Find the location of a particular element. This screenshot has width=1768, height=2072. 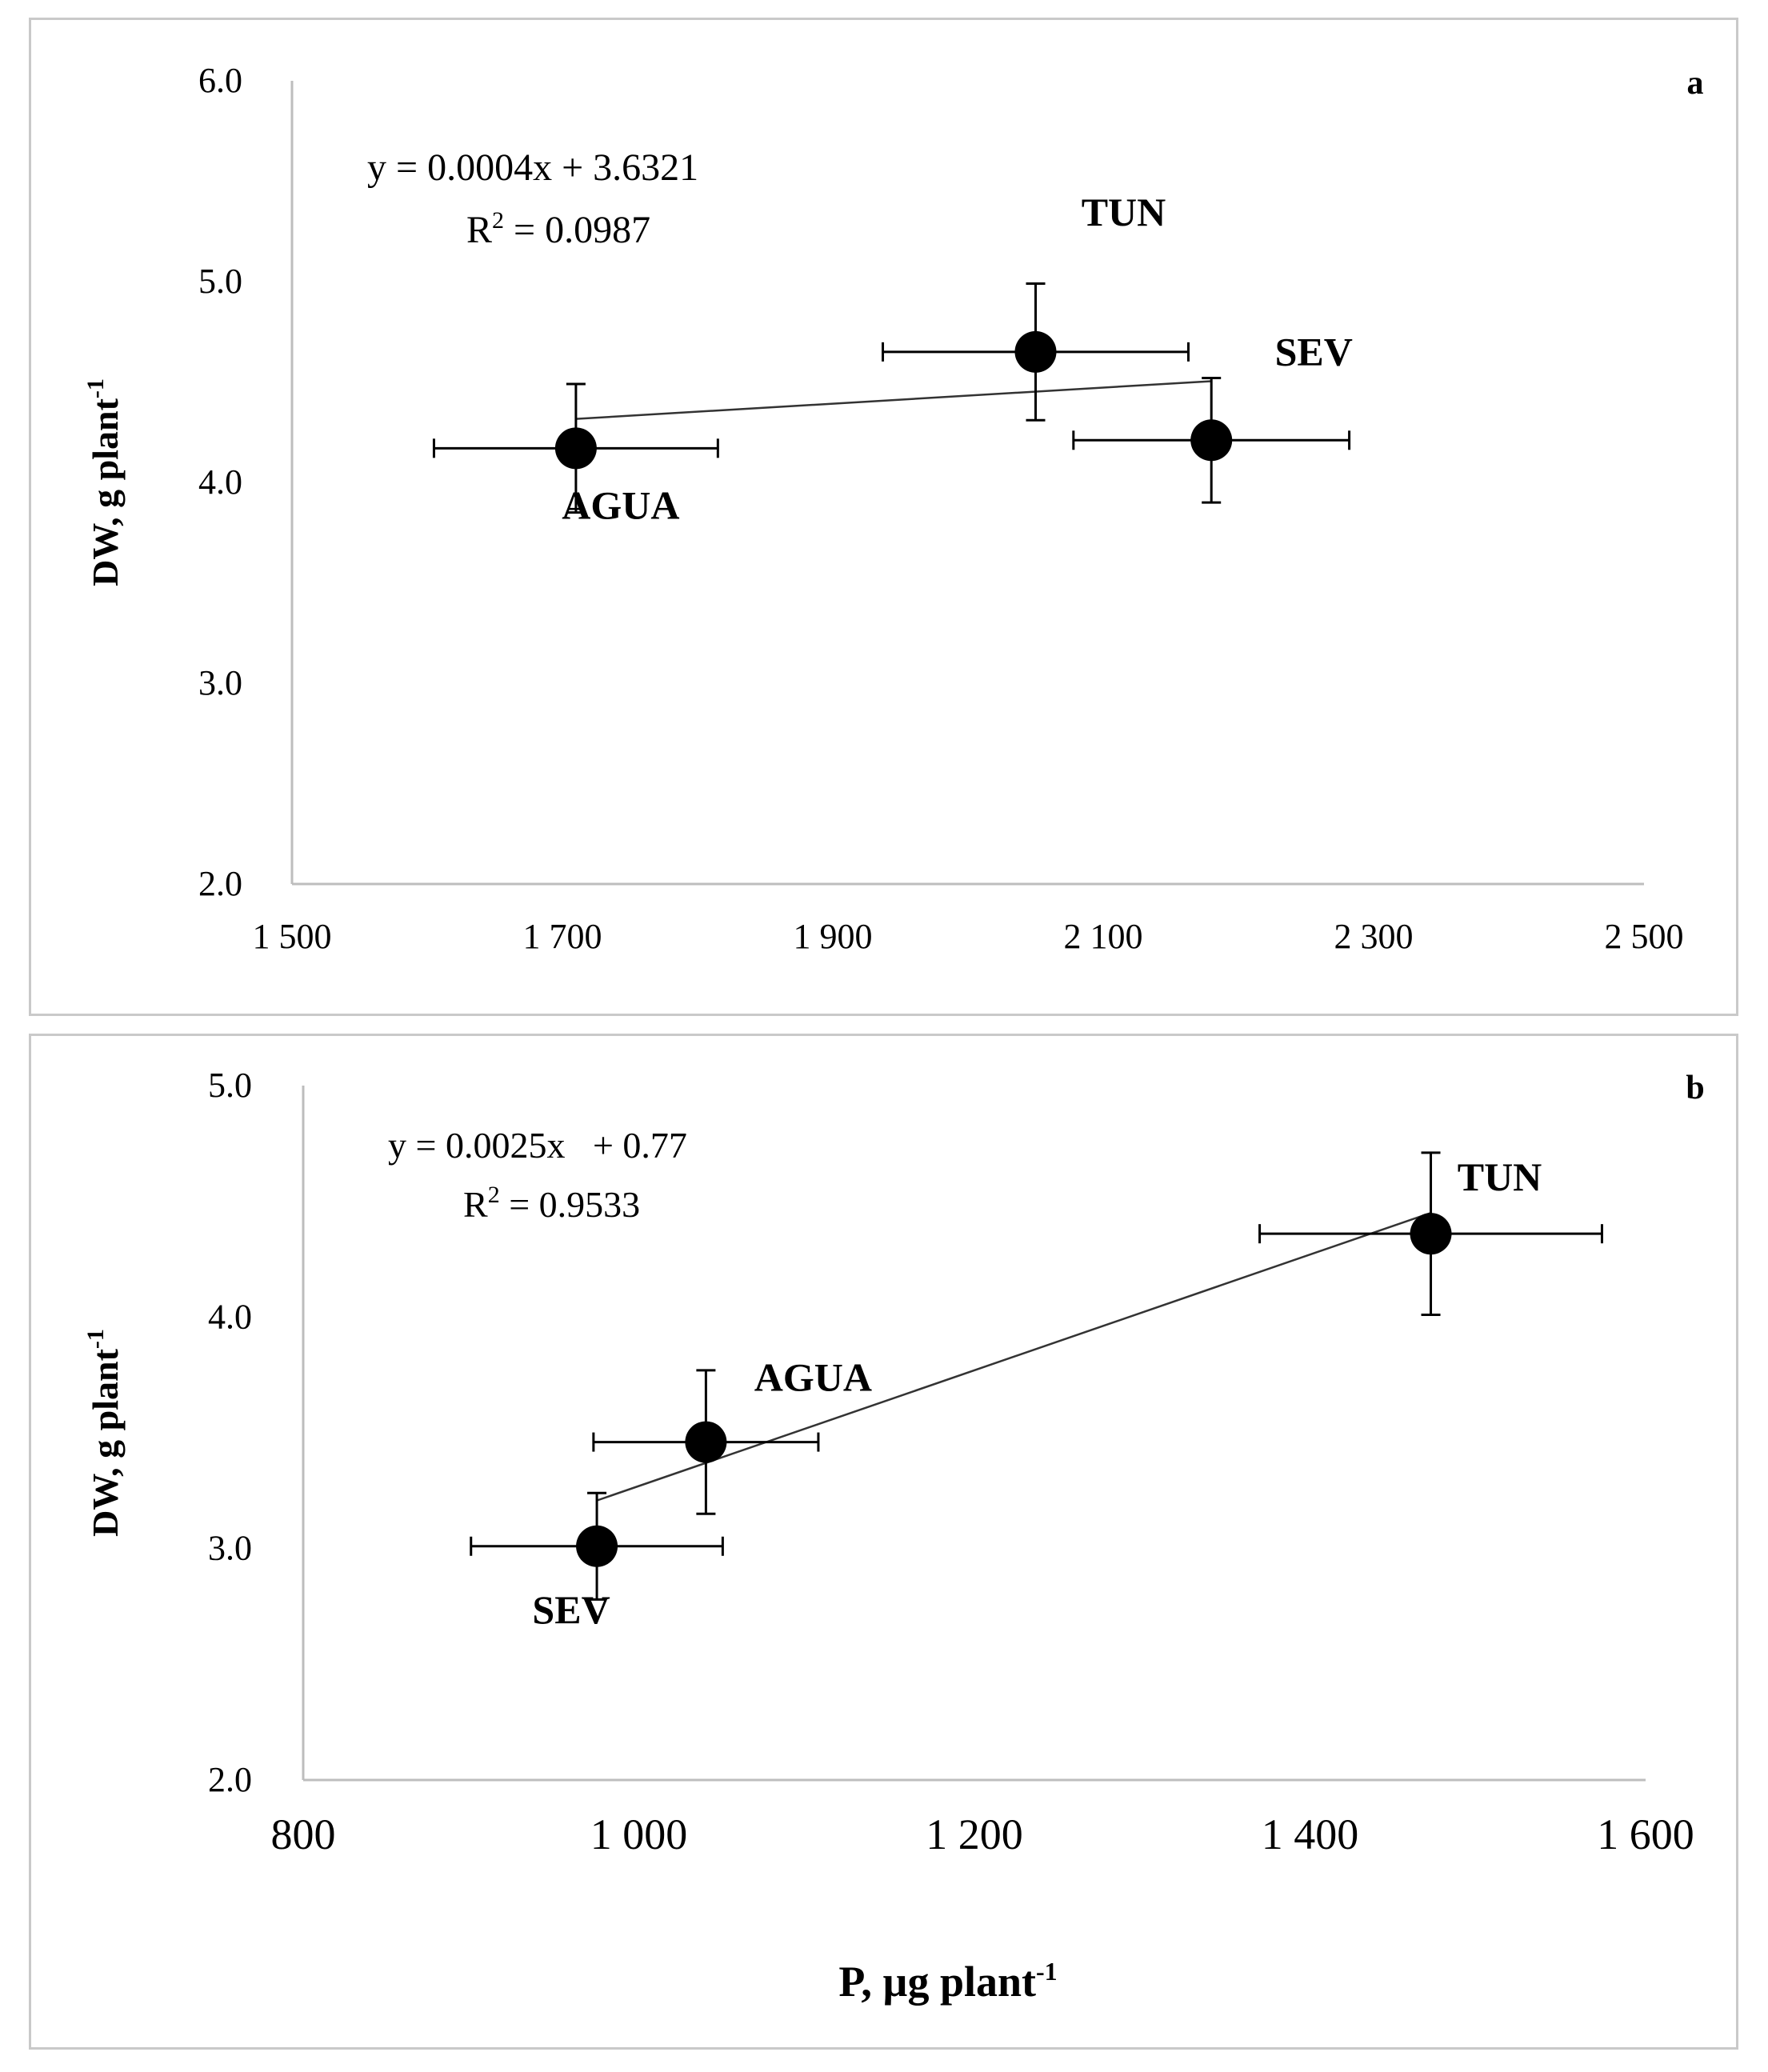

trendline-equation-a: y = 0.0004x + 3.6321 is located at coordinates (532, 167).